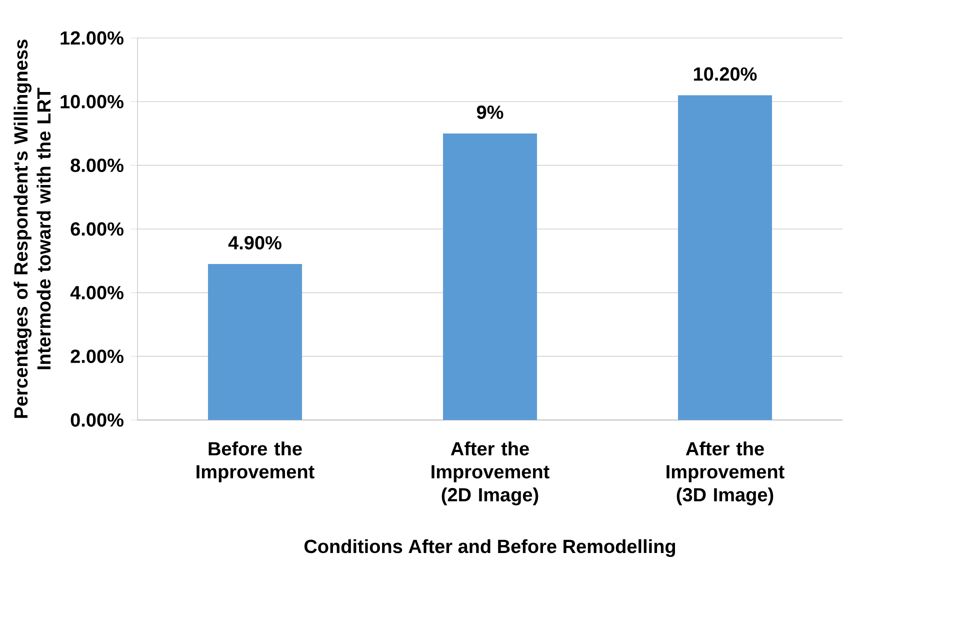 The height and width of the screenshot is (618, 979). Describe the element at coordinates (97, 165) in the screenshot. I see `y-tick-label: 8.00%` at that location.